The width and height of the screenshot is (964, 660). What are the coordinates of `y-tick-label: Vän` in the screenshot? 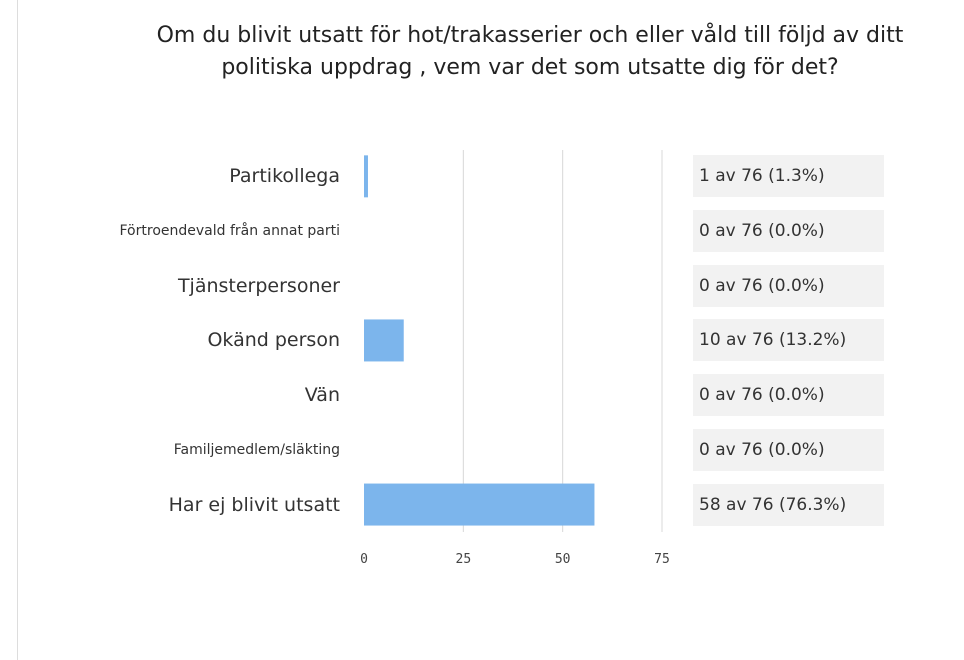 It's located at (322, 395).